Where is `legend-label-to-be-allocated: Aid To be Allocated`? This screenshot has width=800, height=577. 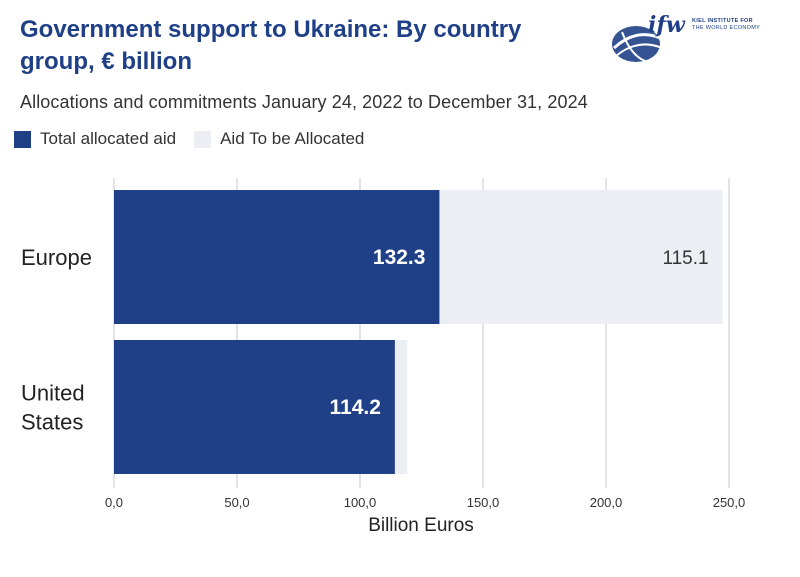 legend-label-to-be-allocated: Aid To be Allocated is located at coordinates (292, 138).